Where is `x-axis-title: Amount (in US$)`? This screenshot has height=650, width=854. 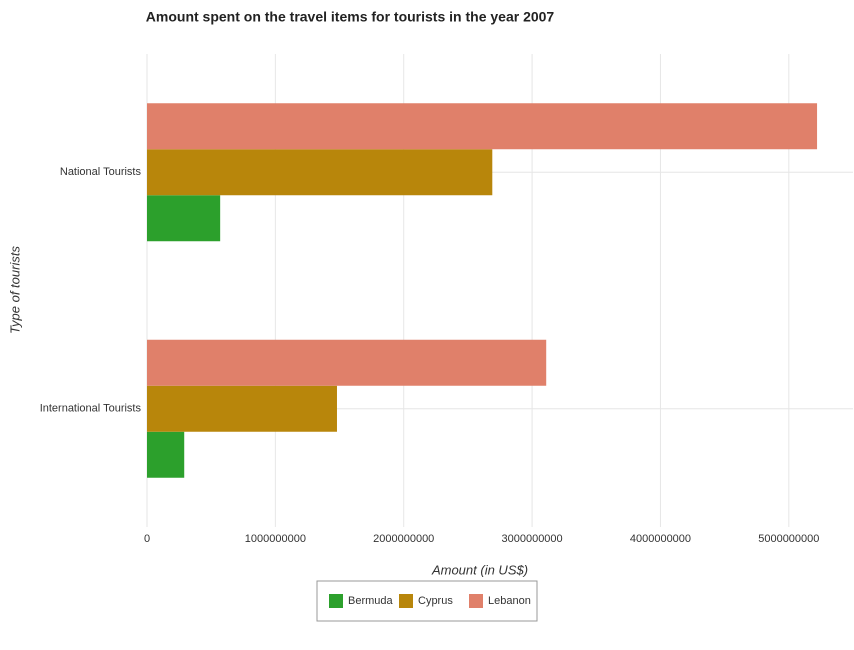
x-axis-title: Amount (in US$) is located at coordinates (479, 569).